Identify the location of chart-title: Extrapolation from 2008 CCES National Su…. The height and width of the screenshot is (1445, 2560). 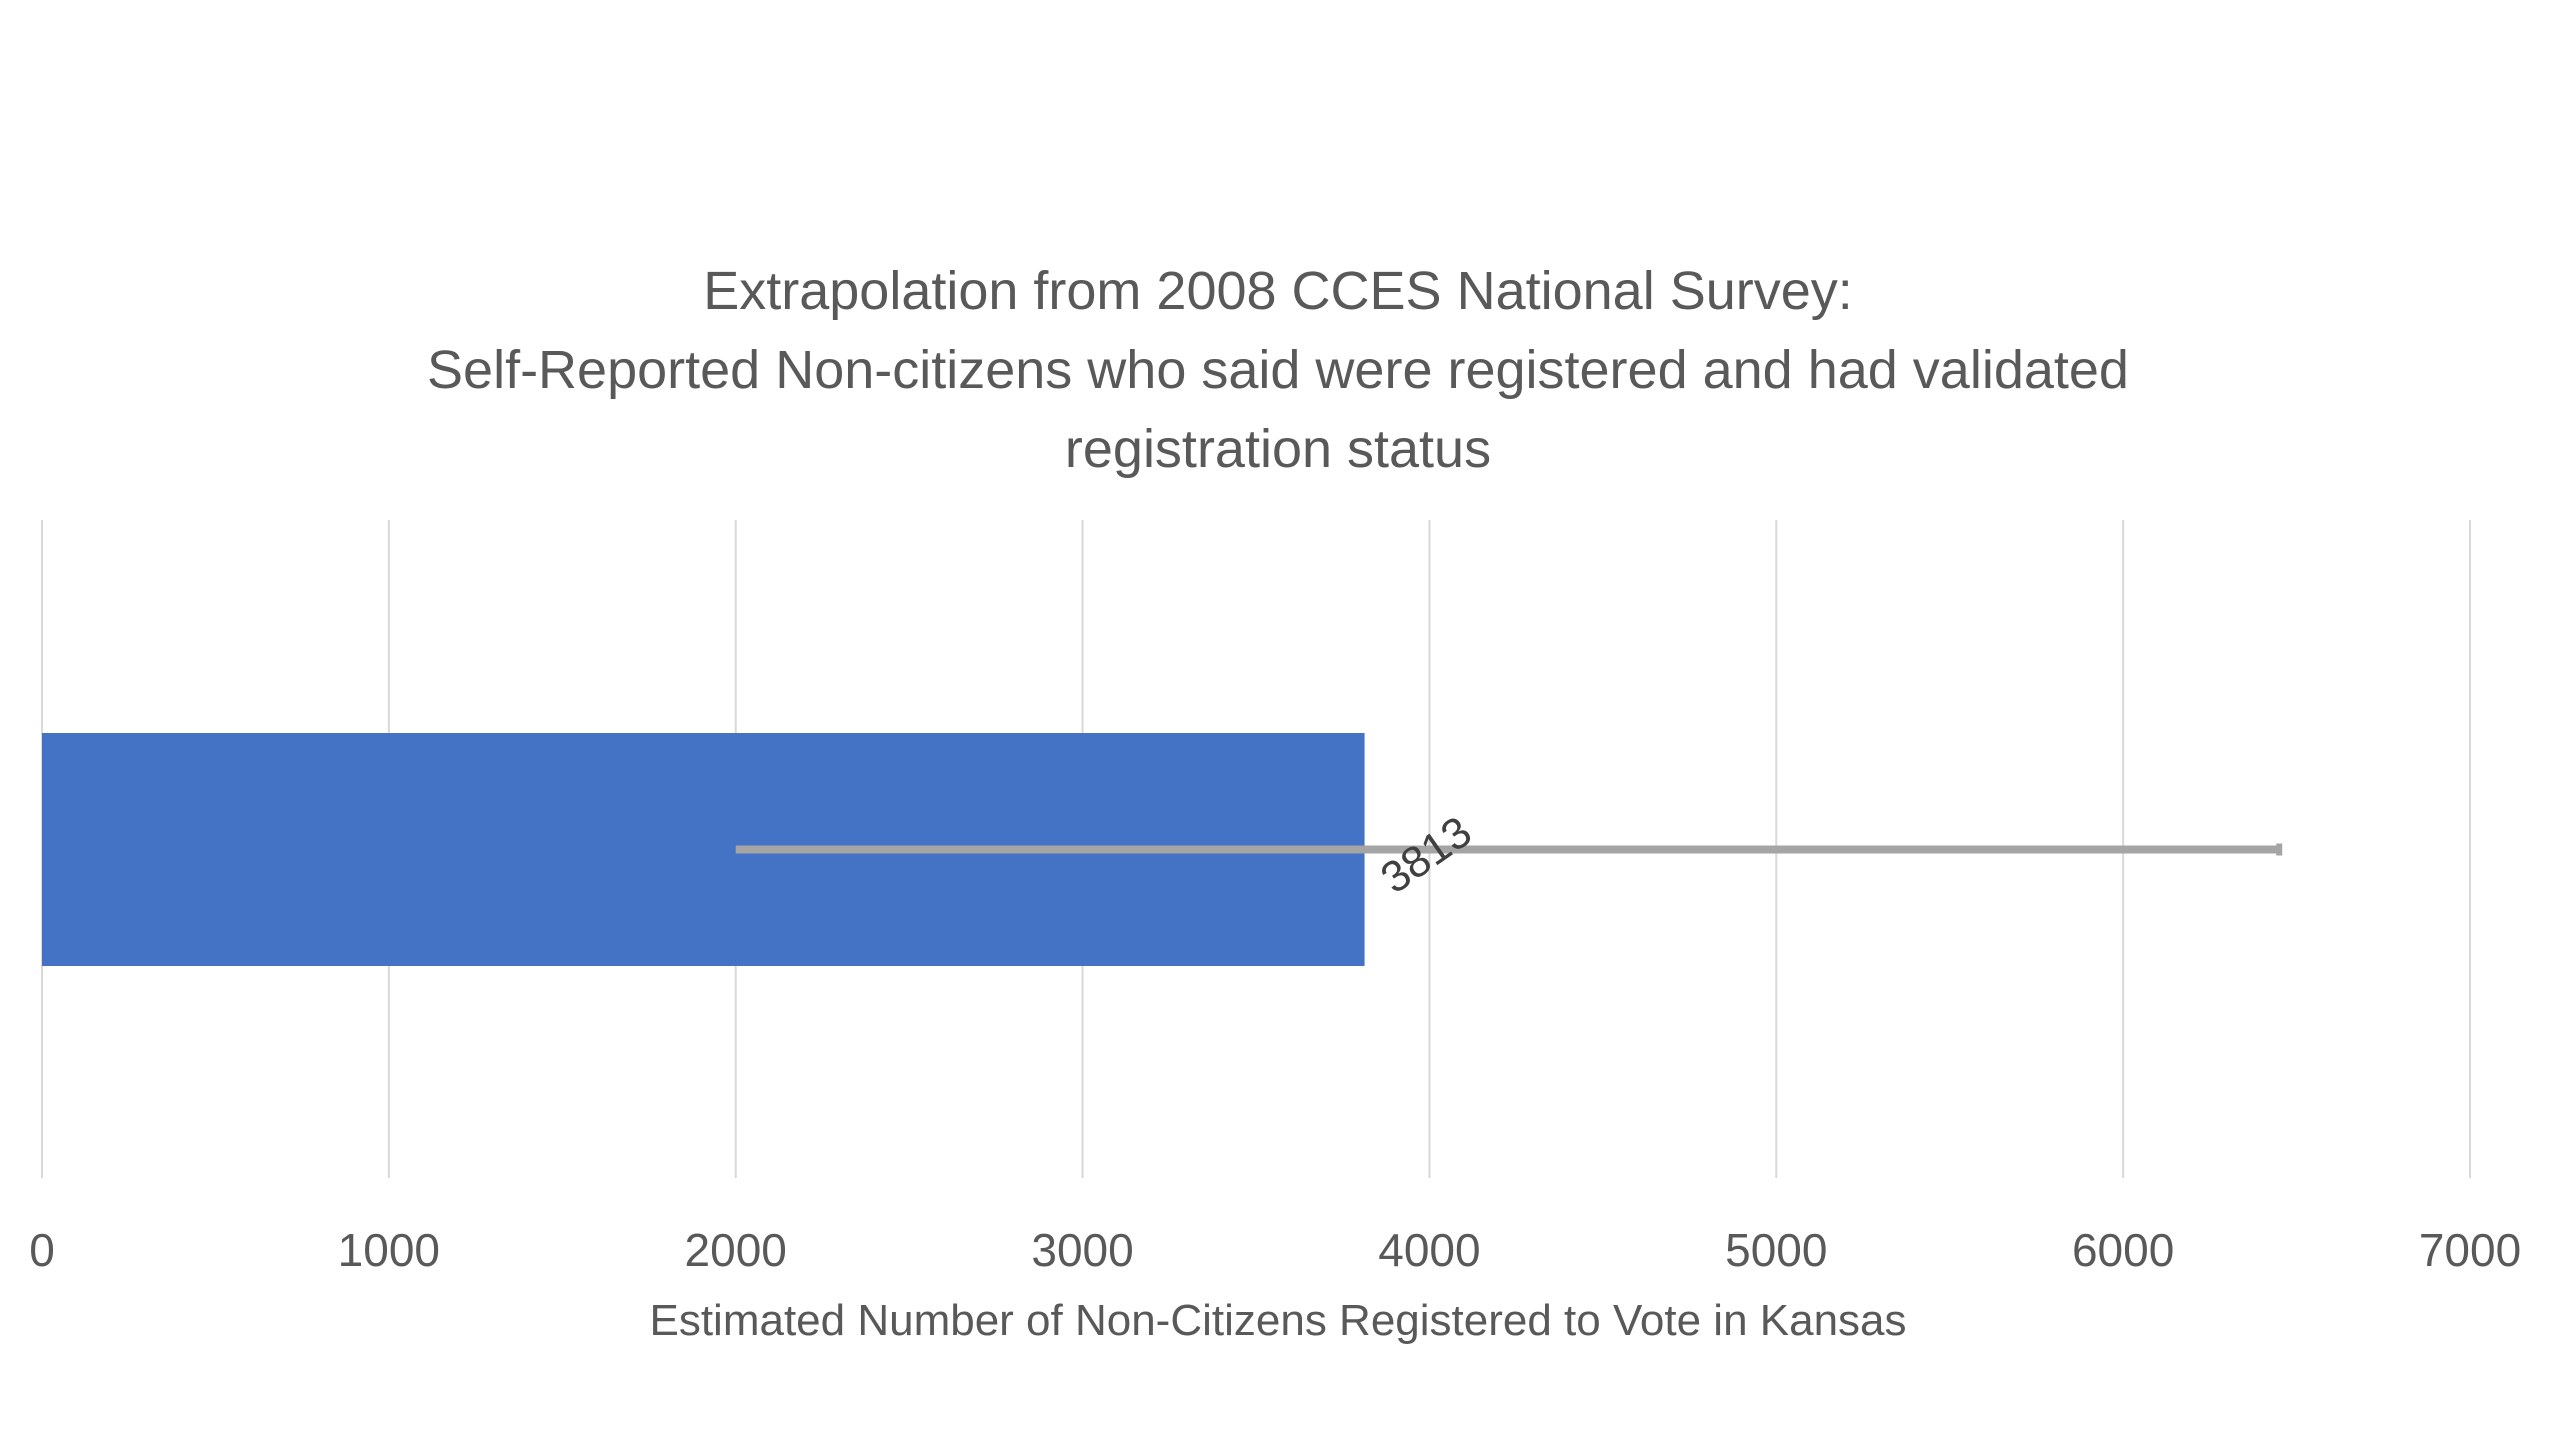
(1278, 370).